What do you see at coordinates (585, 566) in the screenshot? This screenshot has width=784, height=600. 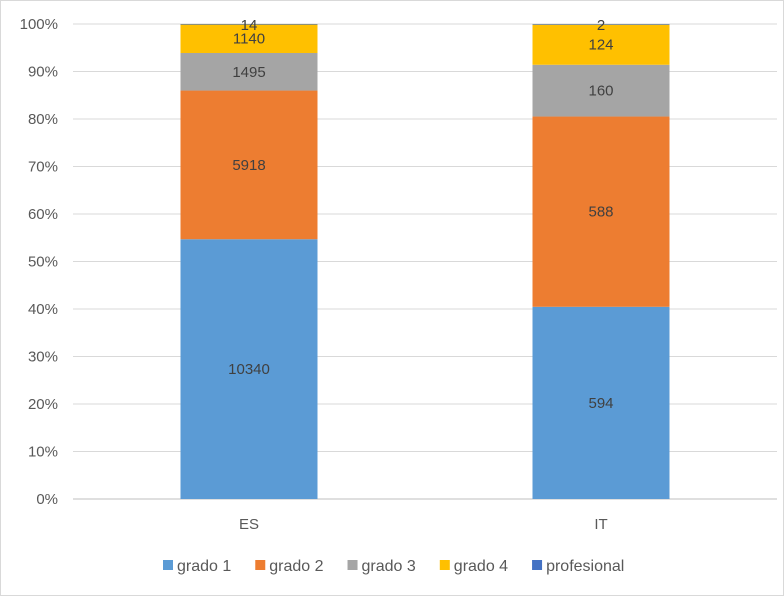 I see `legend-label: profesional` at bounding box center [585, 566].